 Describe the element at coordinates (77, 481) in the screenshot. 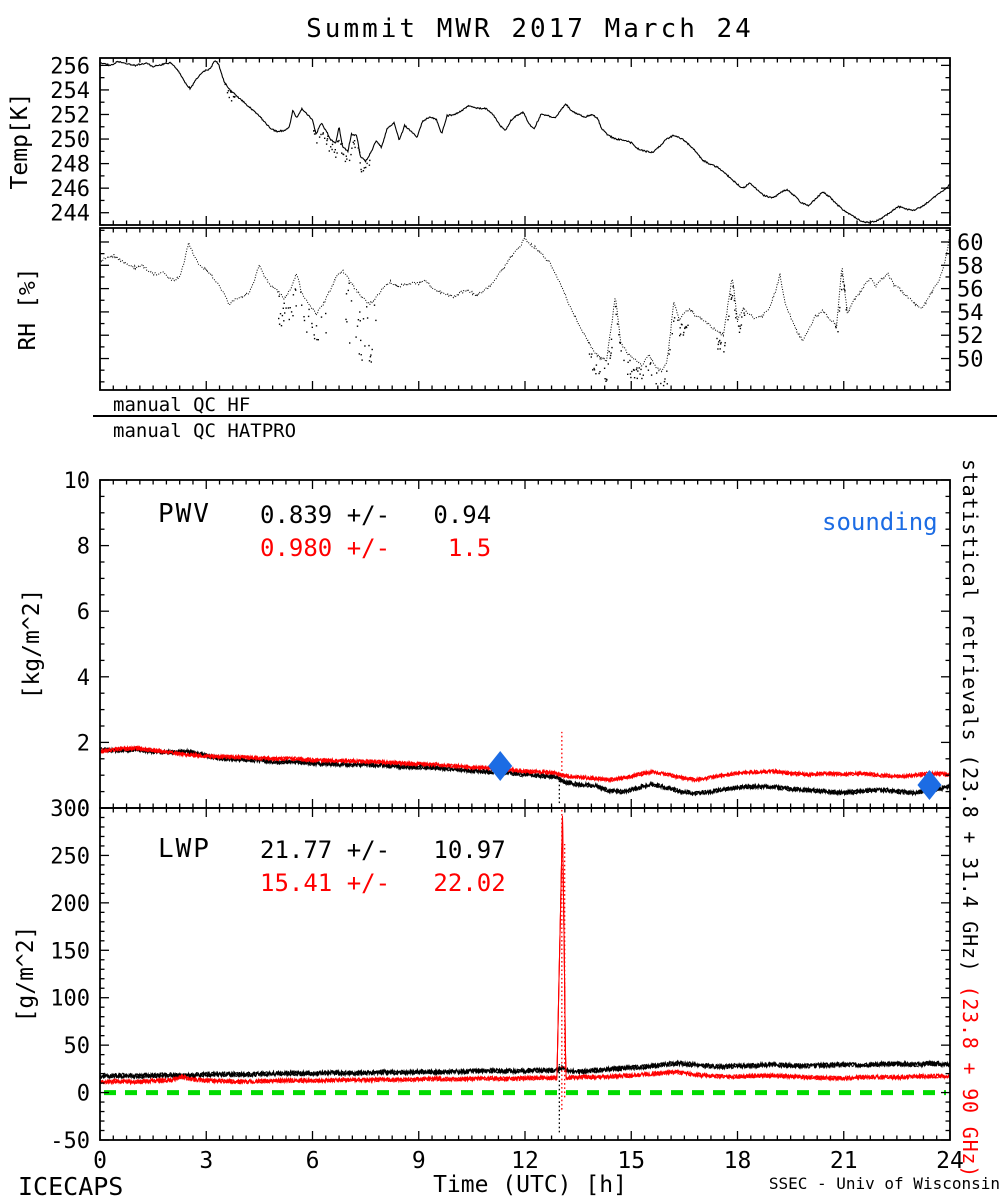

I see `pwv-ytick-label: 10` at that location.